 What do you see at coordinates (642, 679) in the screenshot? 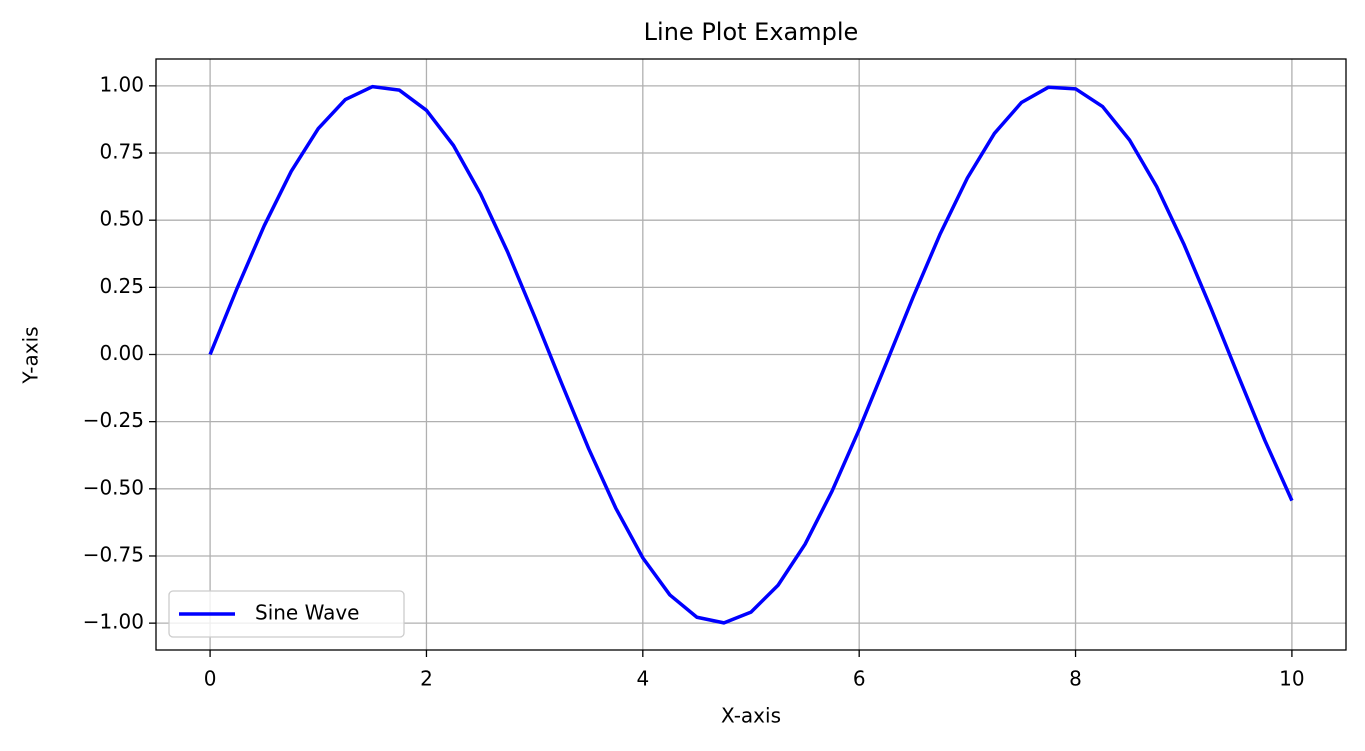
I see `x-tick-label: 4` at bounding box center [642, 679].